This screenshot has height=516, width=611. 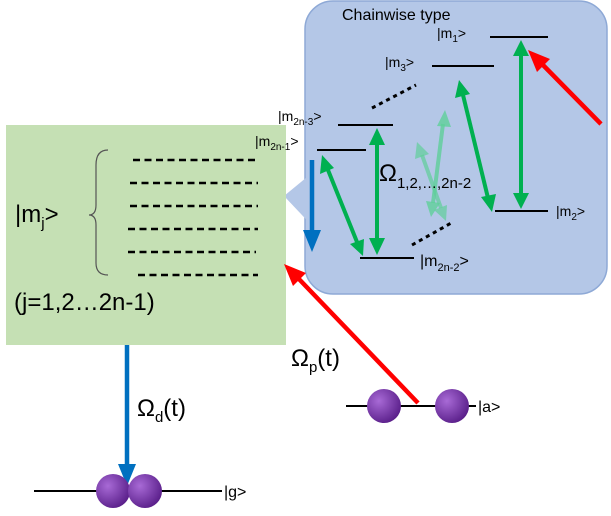 I want to click on state-g-label: |g>, so click(x=235, y=492).